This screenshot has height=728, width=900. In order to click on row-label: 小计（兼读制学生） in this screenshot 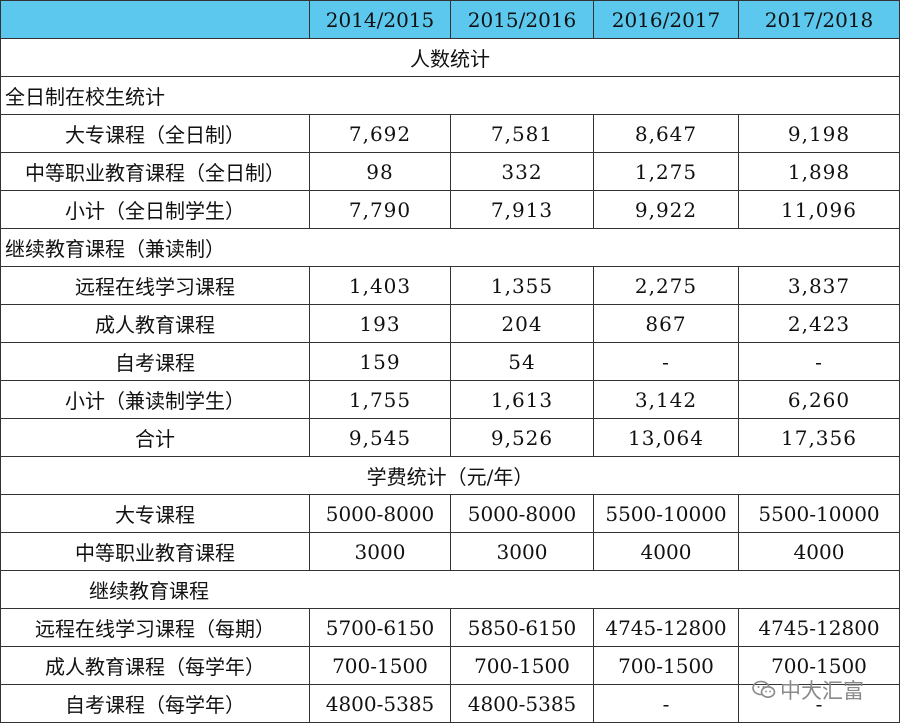, I will do `click(155, 399)`.